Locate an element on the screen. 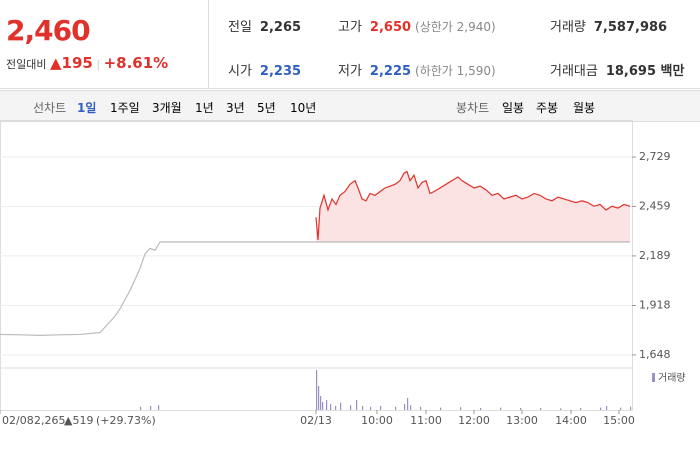 This screenshot has width=700, height=450. stat-value: 2,265 is located at coordinates (280, 27).